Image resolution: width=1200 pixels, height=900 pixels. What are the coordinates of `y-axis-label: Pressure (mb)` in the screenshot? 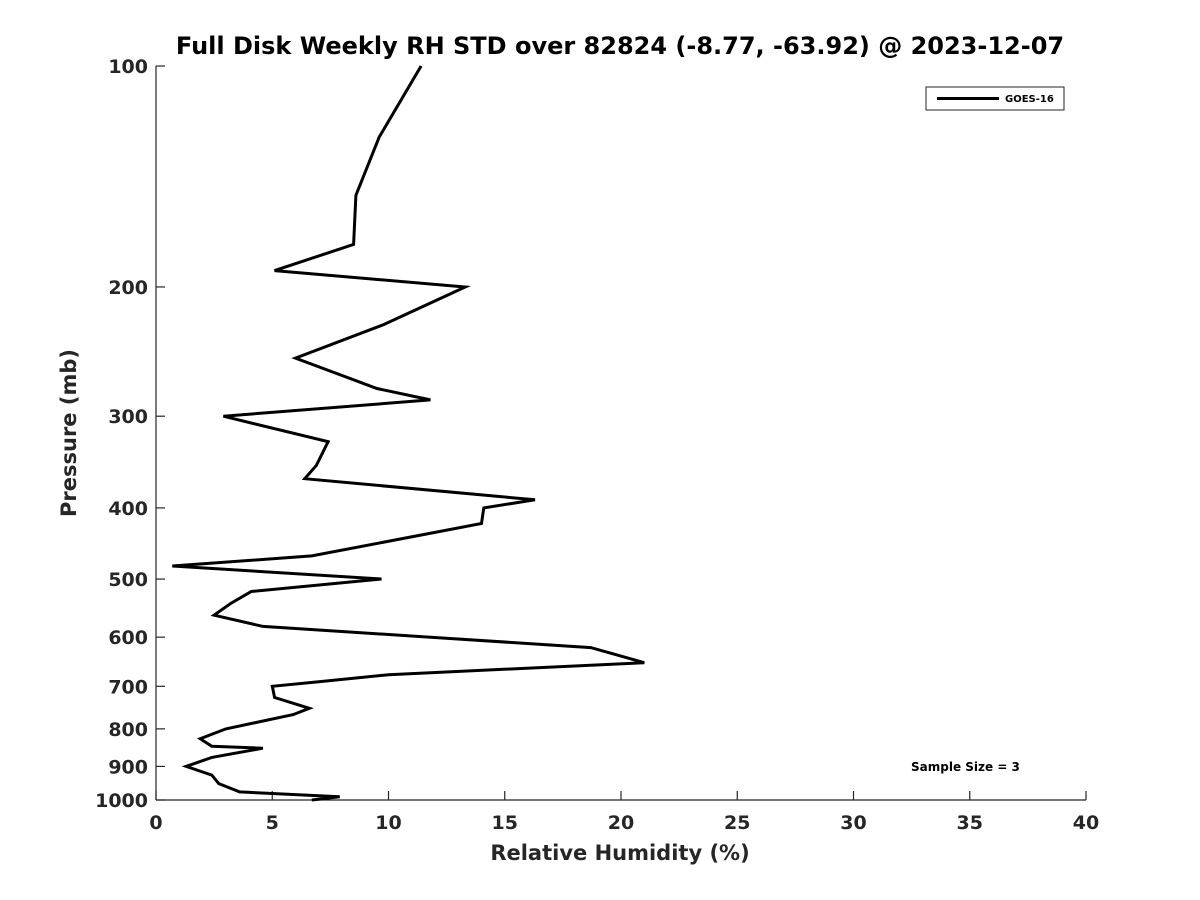 It's located at (69, 433).